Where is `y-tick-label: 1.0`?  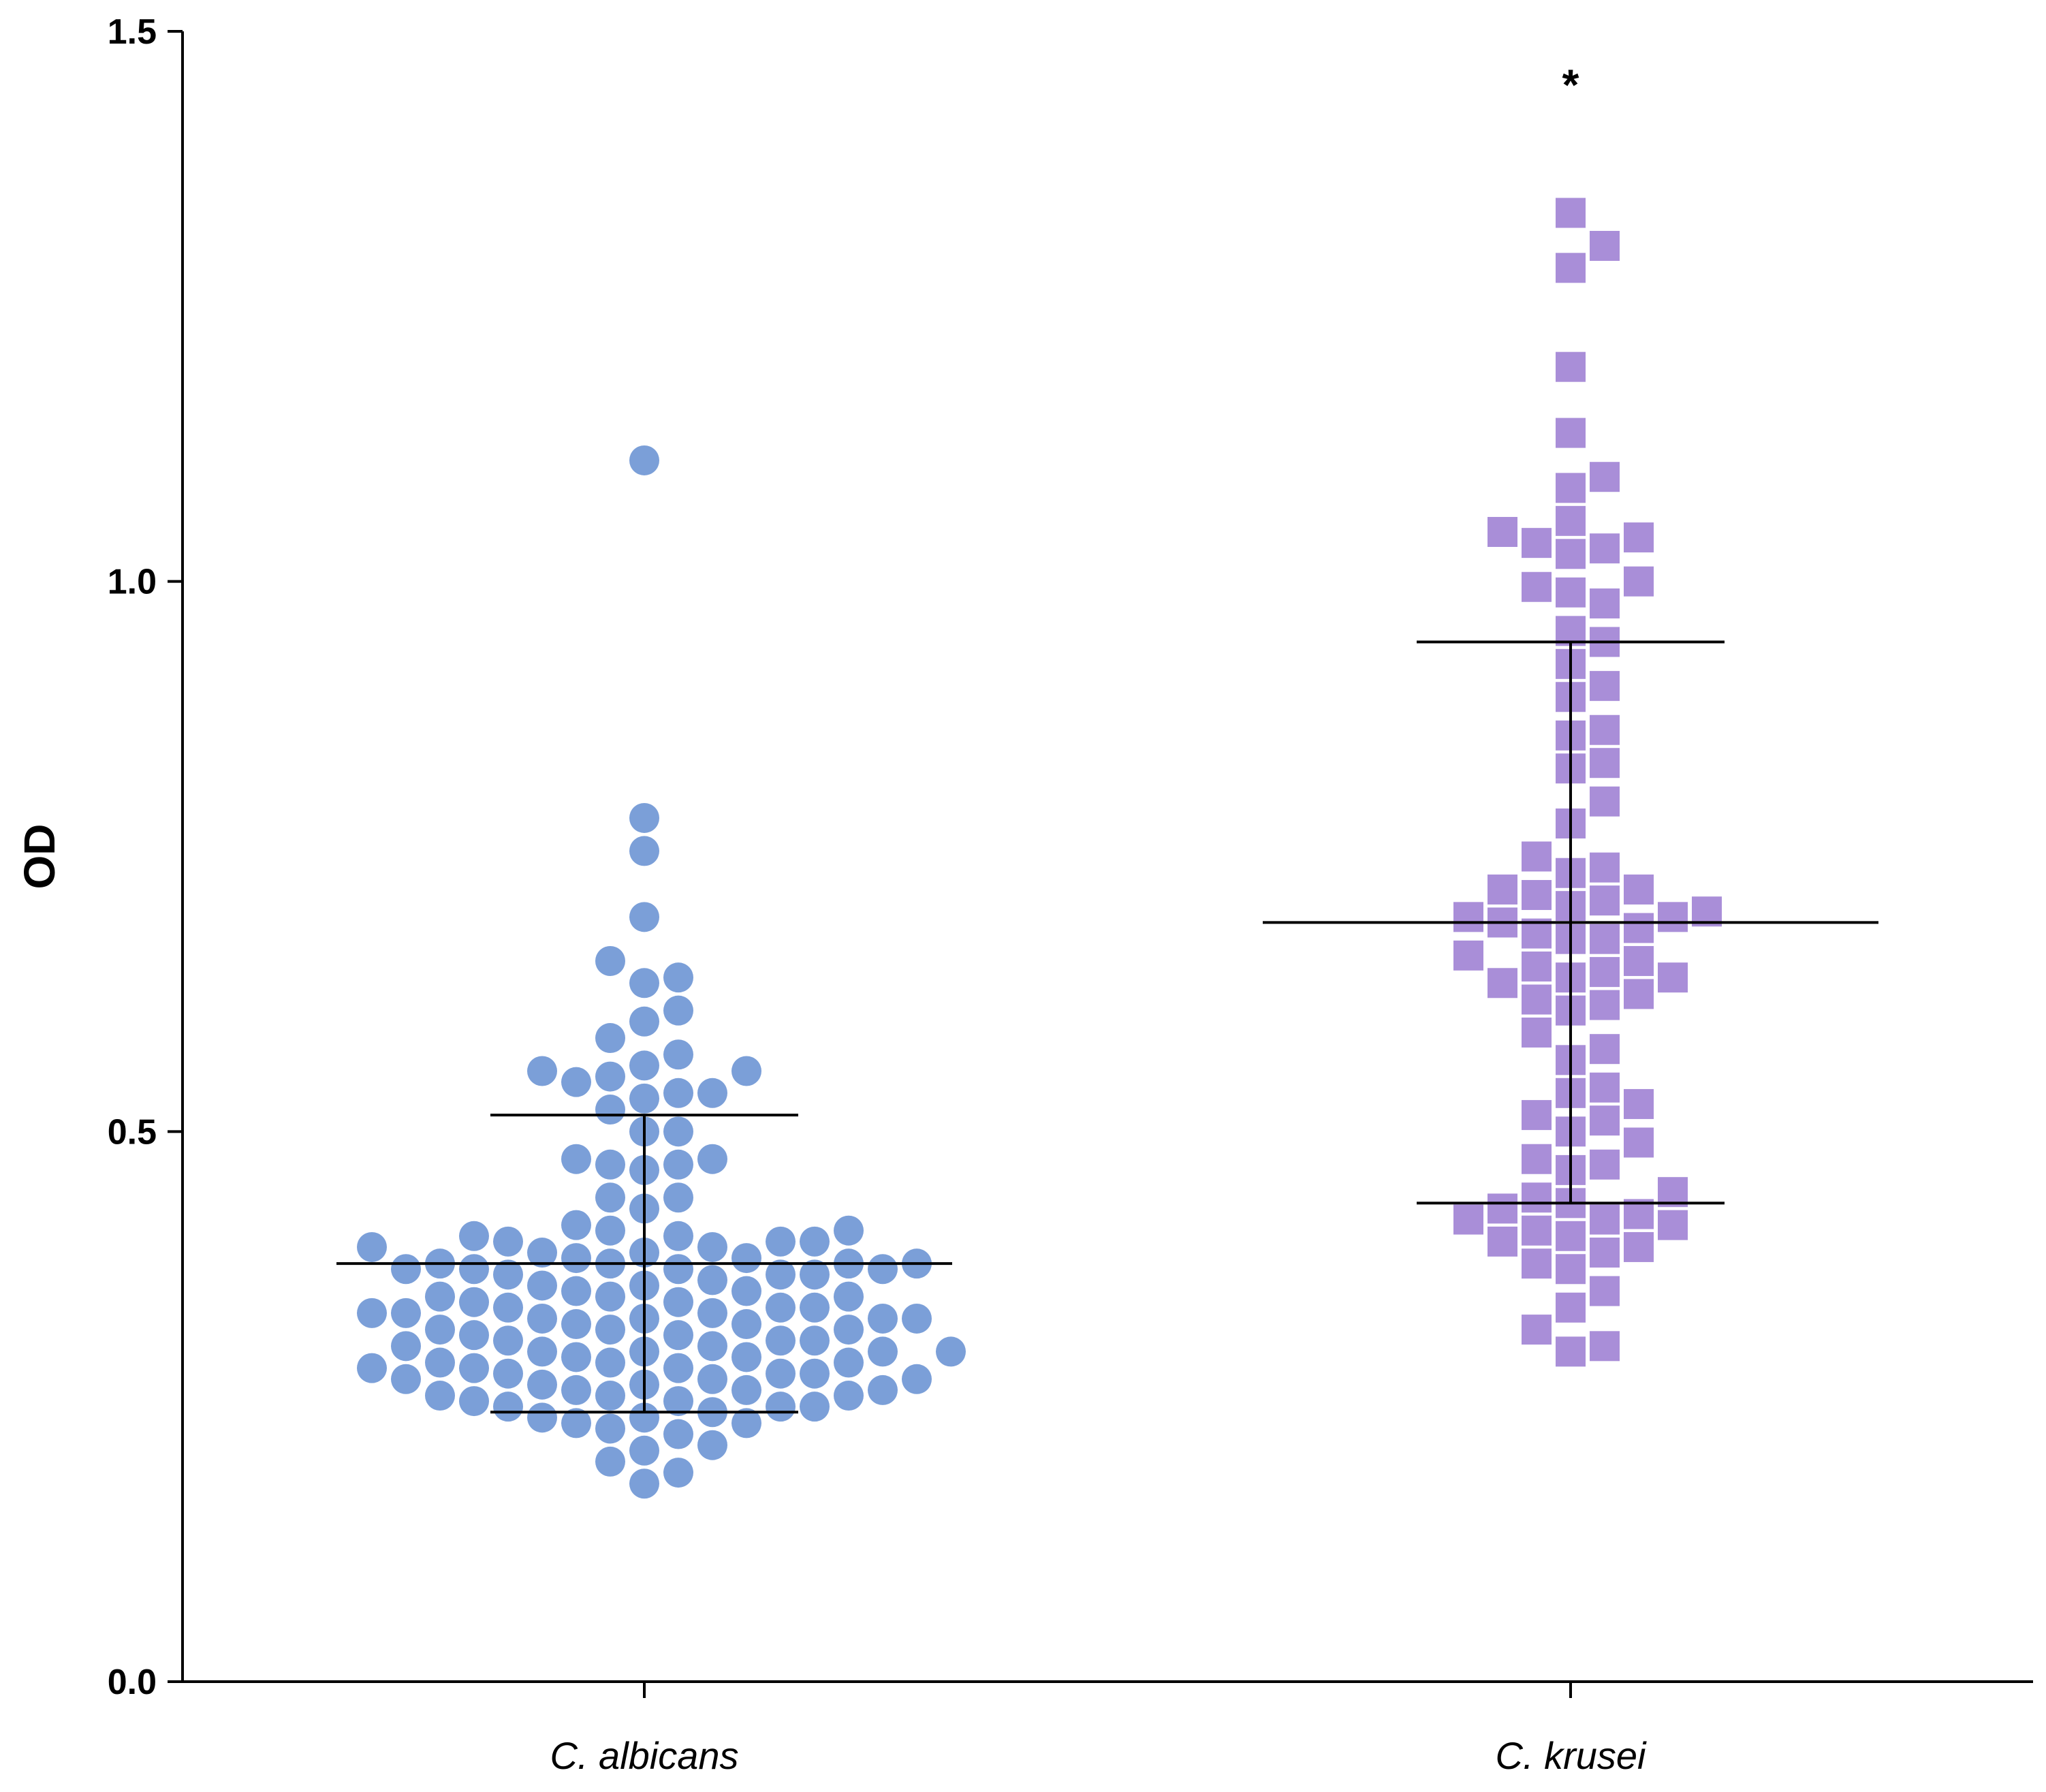
y-tick-label: 1.0 is located at coordinates (132, 582).